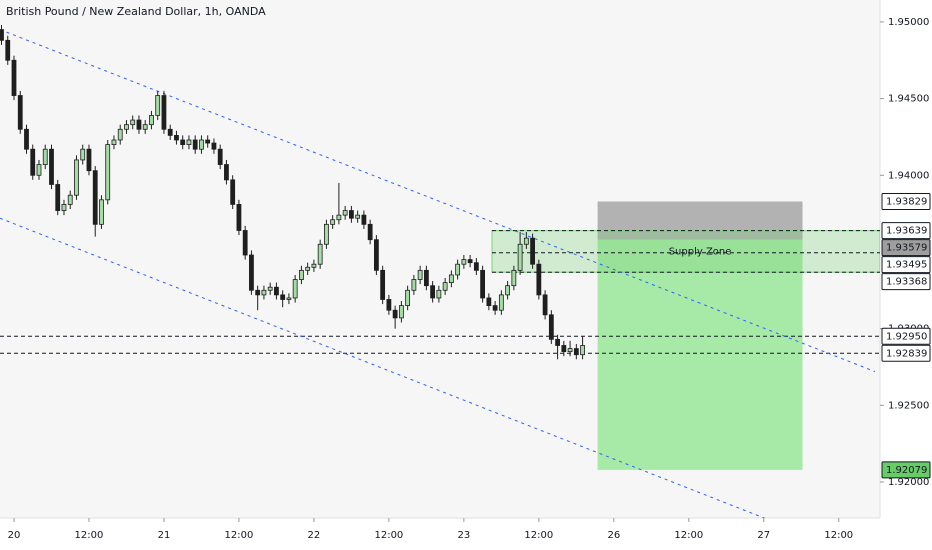 This screenshot has width=932, height=550. Describe the element at coordinates (906, 248) in the screenshot. I see `price-label: 1.93579` at that location.